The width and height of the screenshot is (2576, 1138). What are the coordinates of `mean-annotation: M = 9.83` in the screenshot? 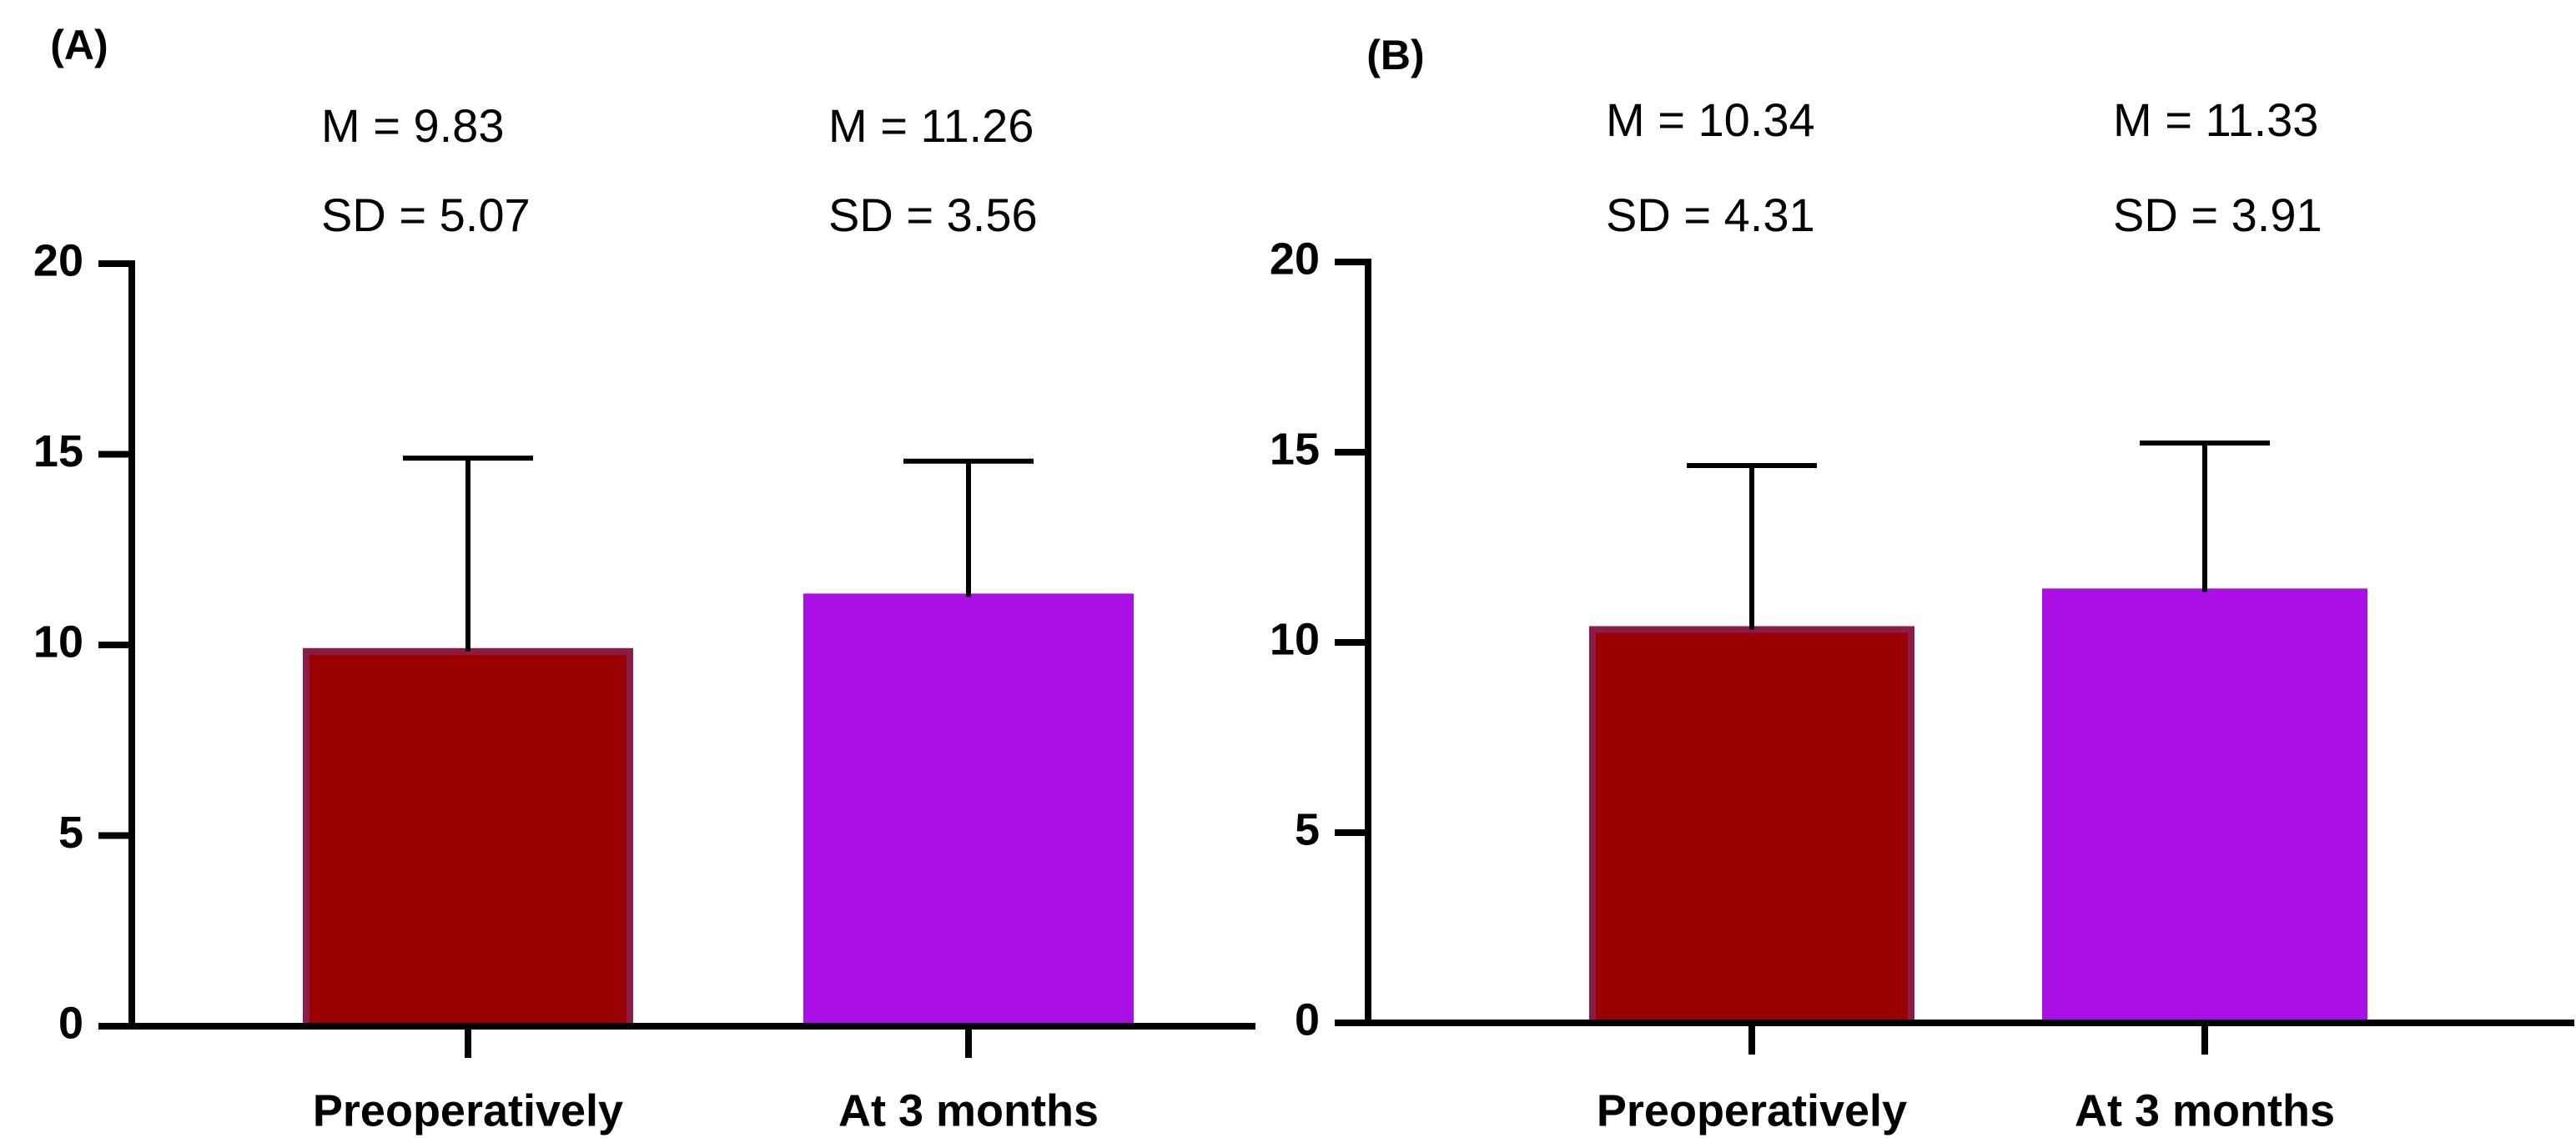 It's located at (412, 125).